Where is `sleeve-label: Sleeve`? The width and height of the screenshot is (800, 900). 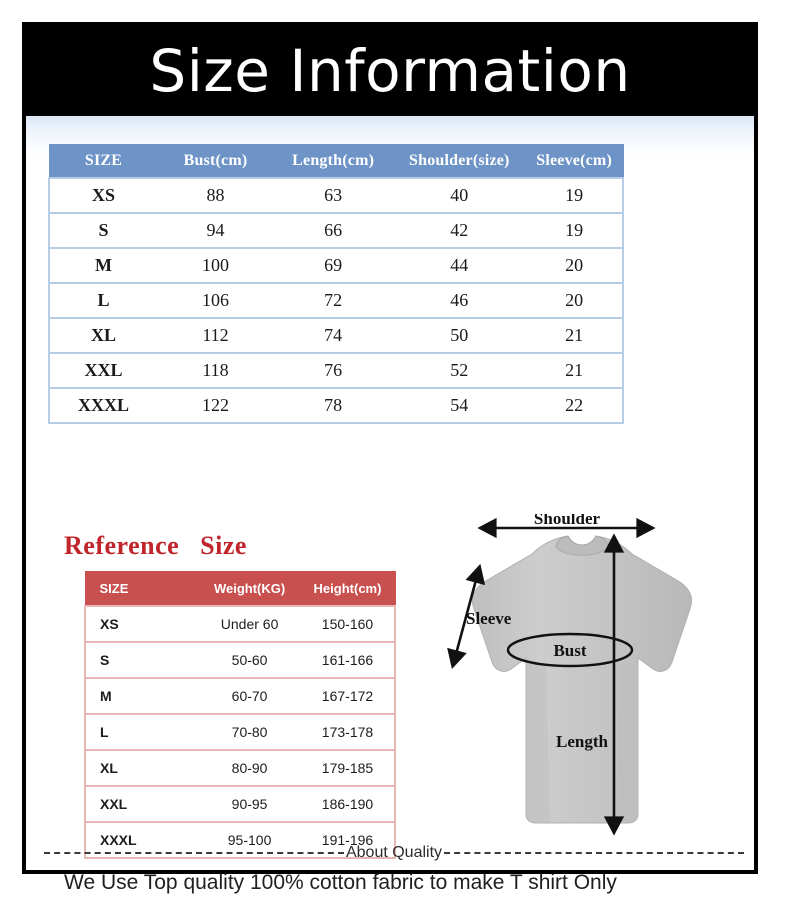 sleeve-label: Sleeve is located at coordinates (489, 618).